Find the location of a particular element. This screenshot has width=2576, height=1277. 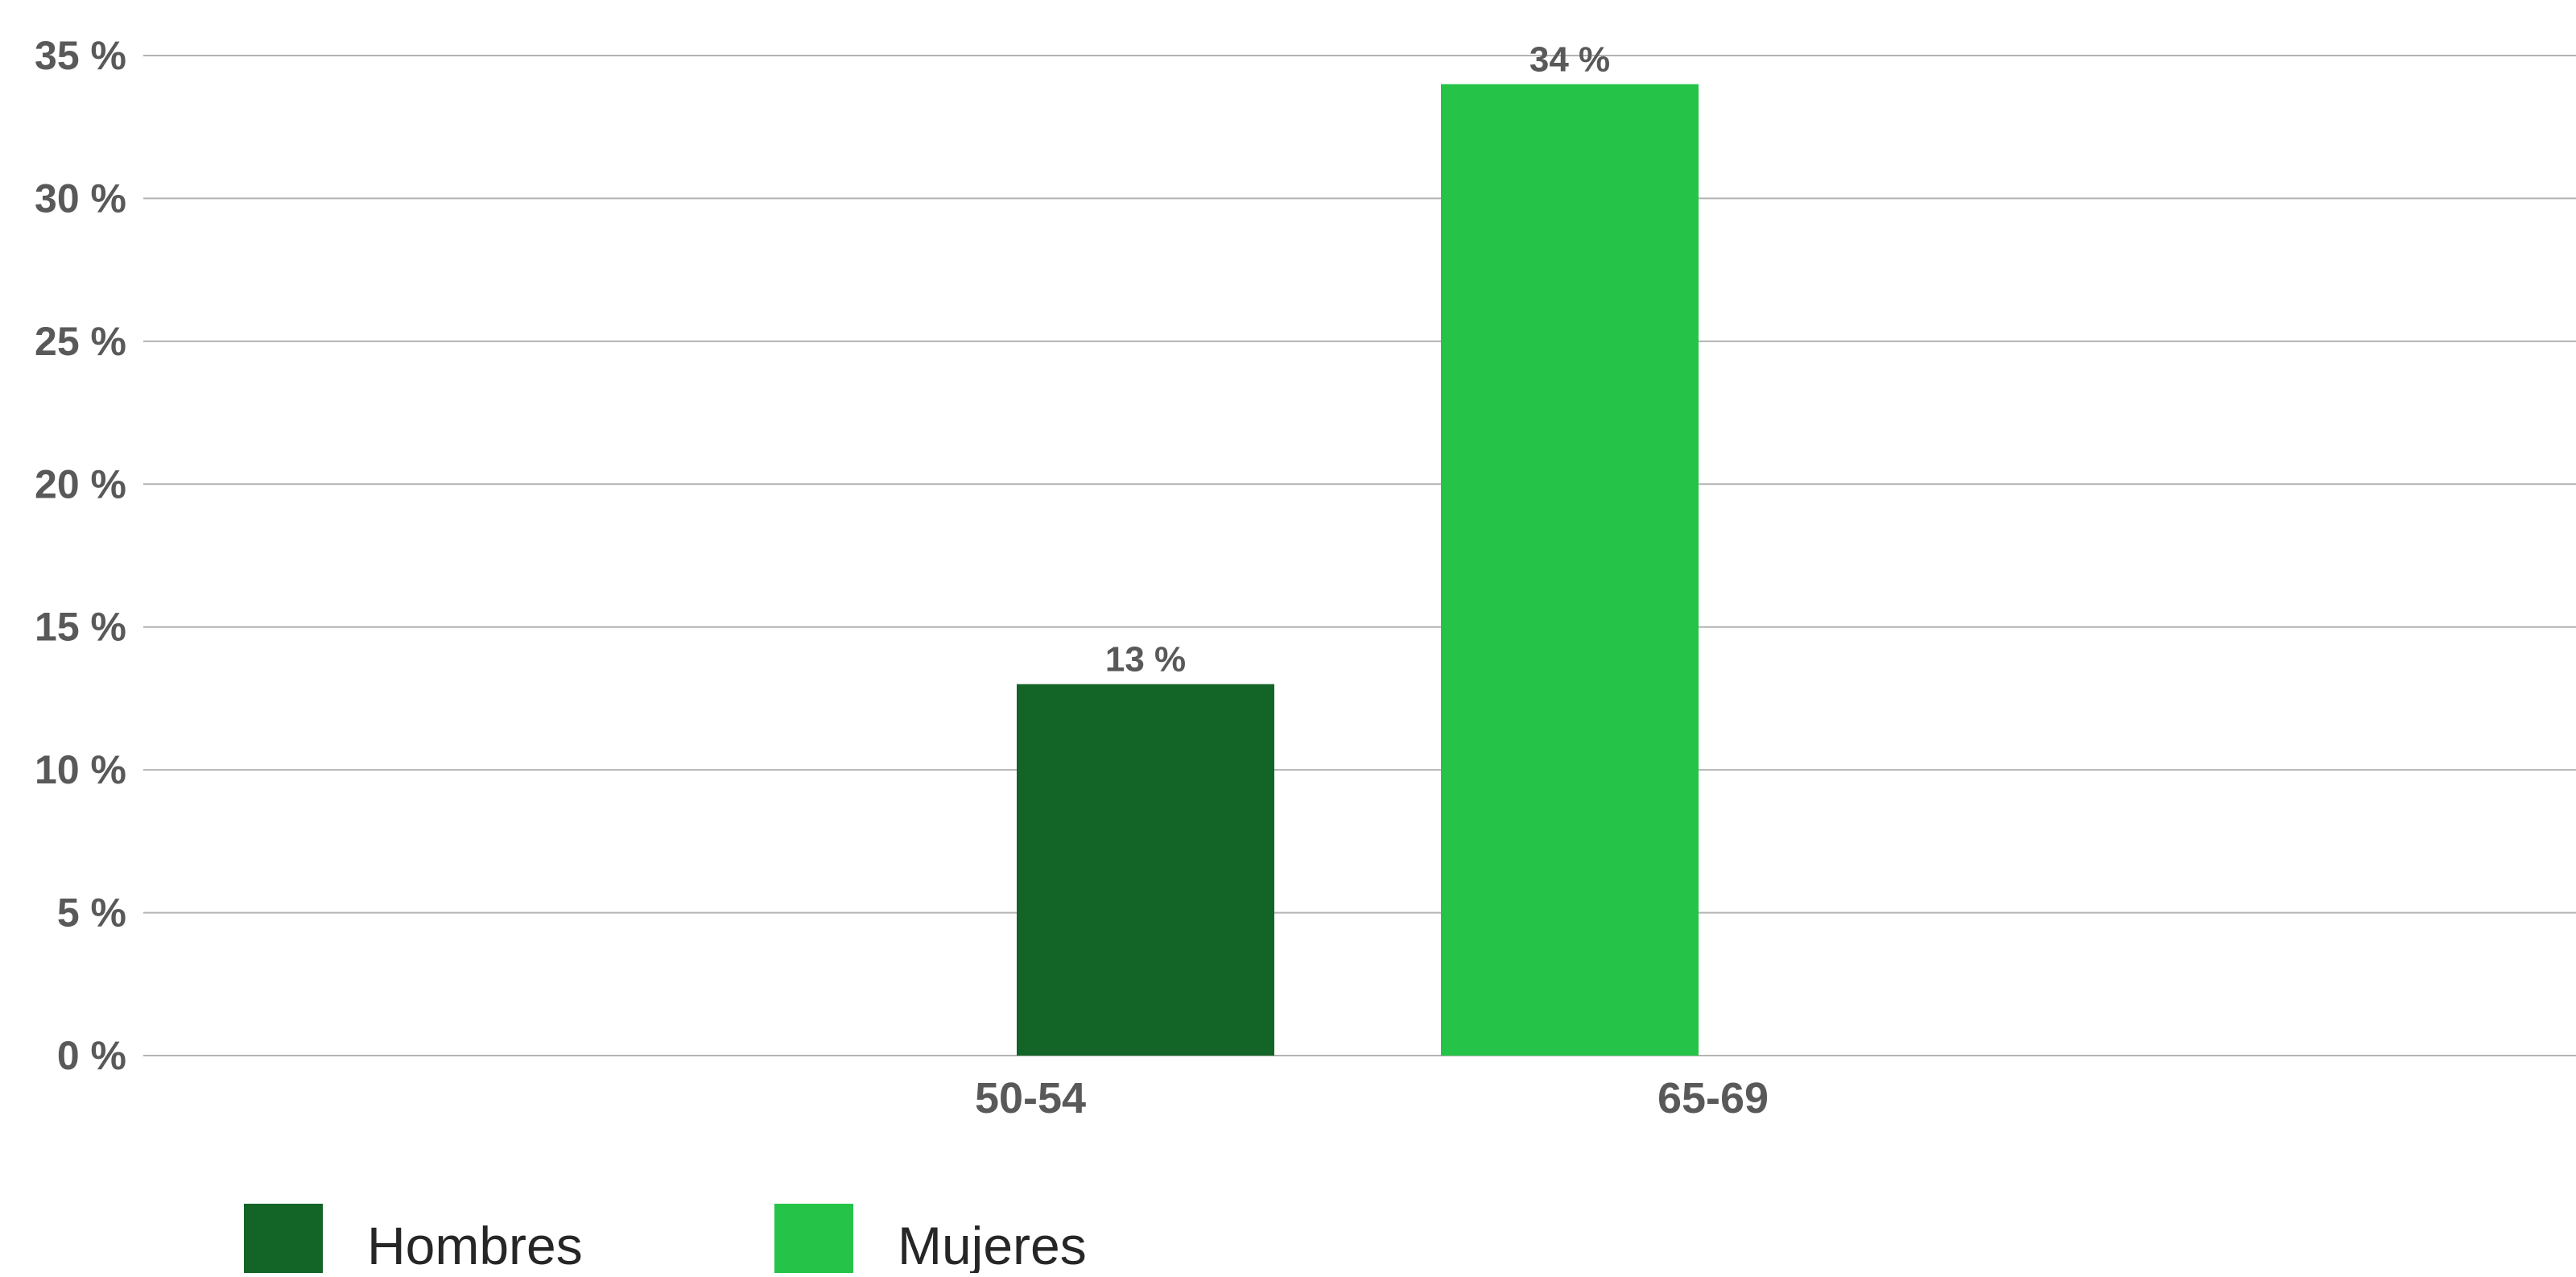

data-labels: 13 % 34 % is located at coordinates (1357, 359).